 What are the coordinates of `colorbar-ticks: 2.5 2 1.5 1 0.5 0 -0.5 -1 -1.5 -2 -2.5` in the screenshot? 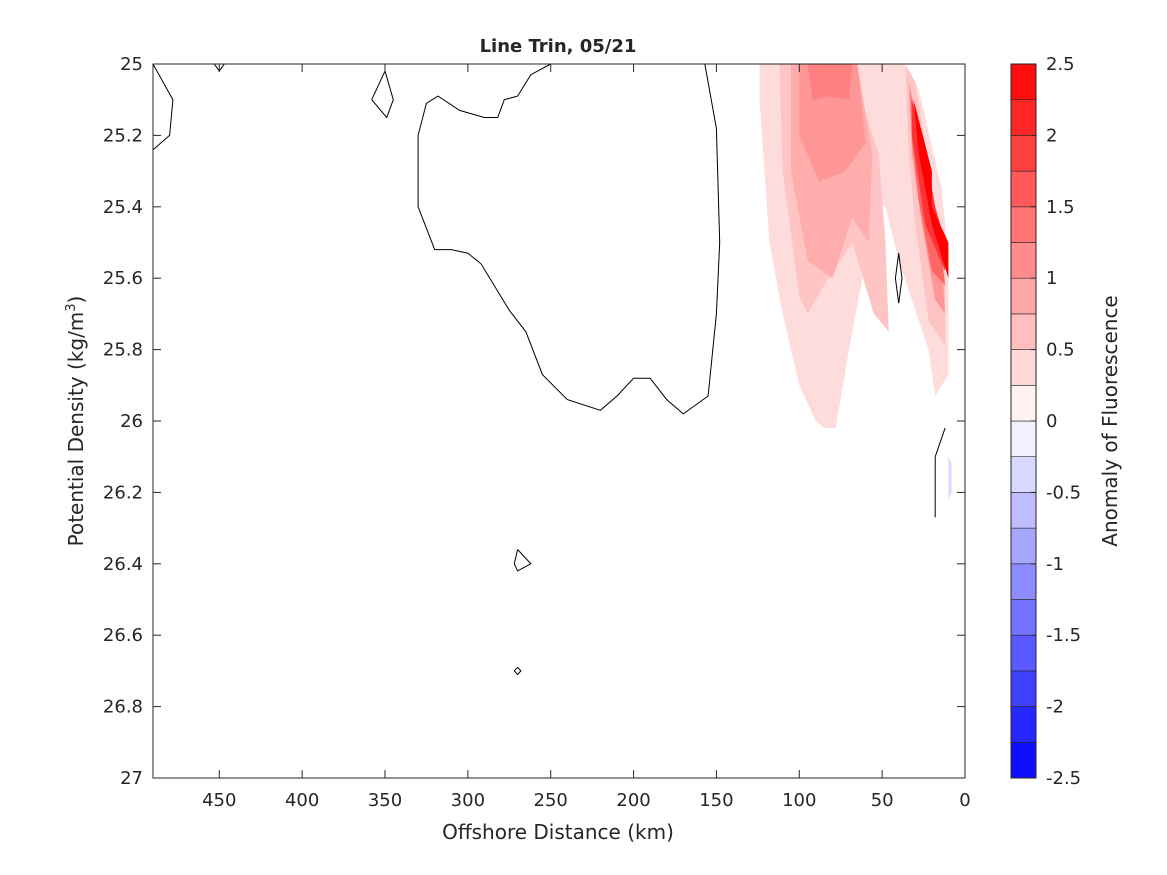 It's located at (1056, 421).